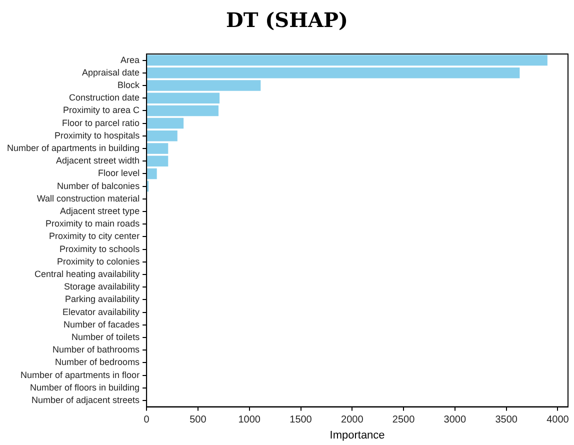  I want to click on y-tick-label: Elevator availability, so click(101, 311).